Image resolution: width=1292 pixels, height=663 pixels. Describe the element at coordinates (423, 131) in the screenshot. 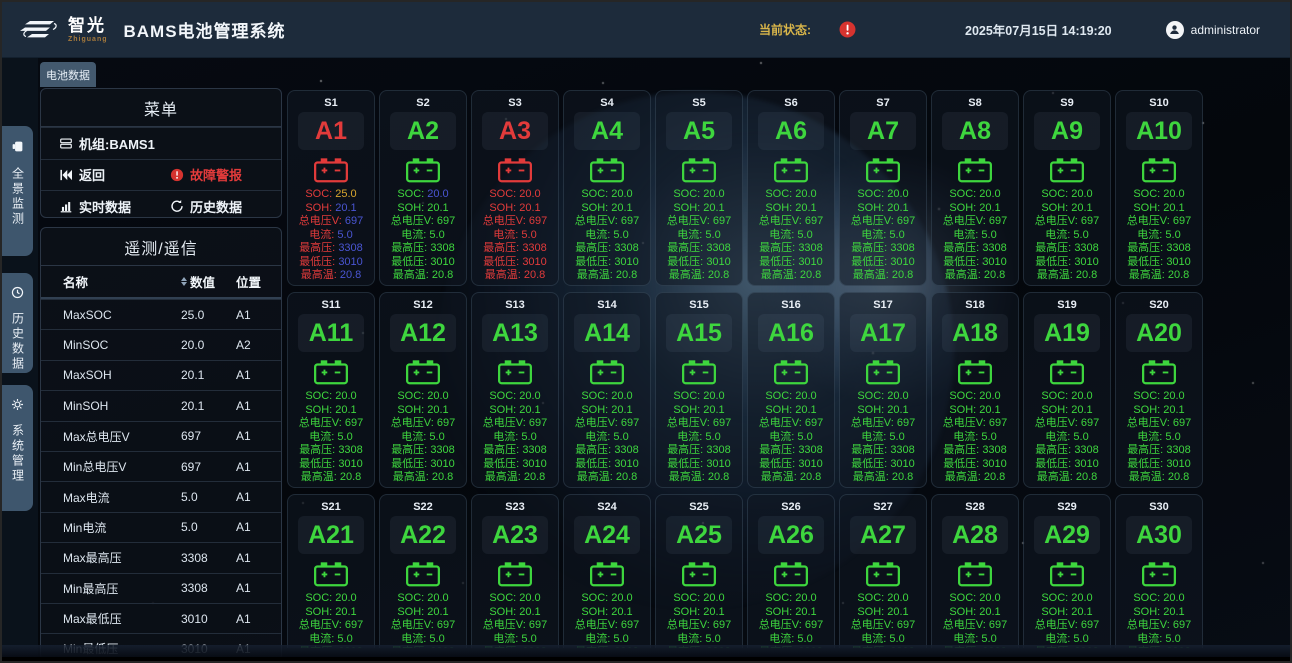

I see `card-battery-name: A2` at that location.